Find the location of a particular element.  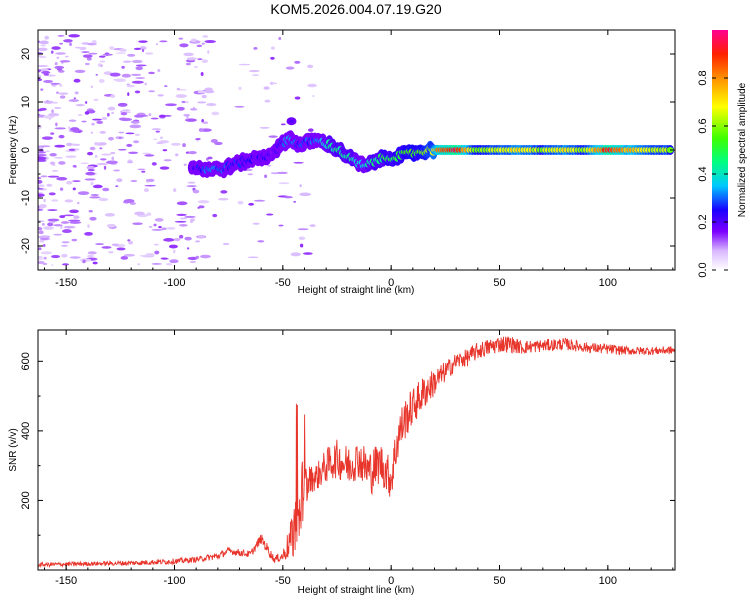

colorbar-ticks: 0.0 0.2 0.4 0.6 0.8 is located at coordinates (712, 174).